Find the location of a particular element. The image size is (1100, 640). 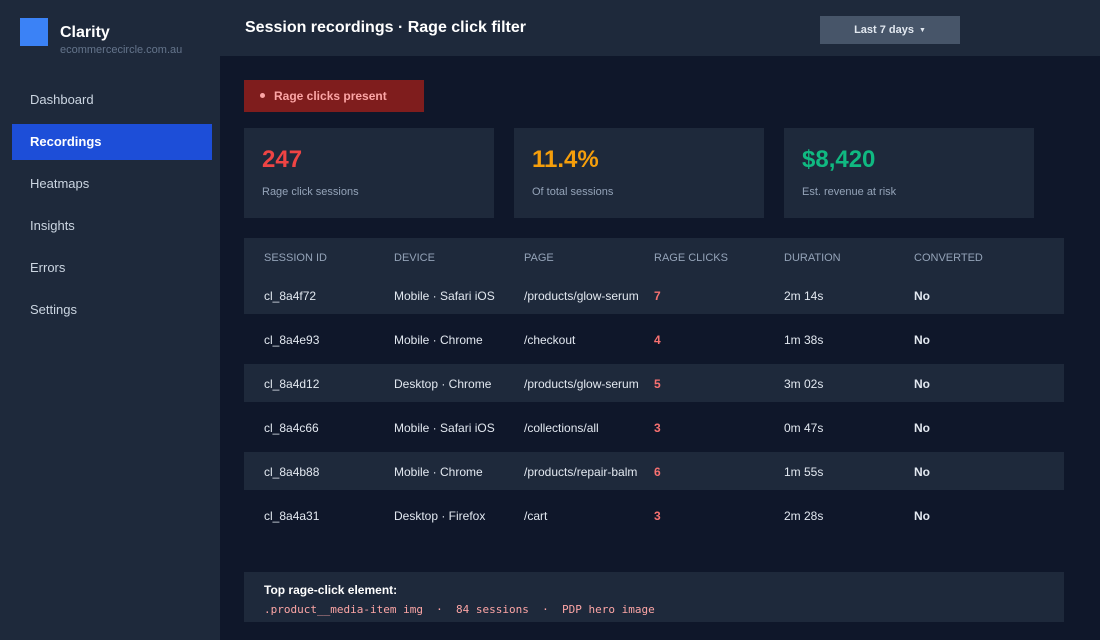

date-range-select: Last 7 days ▼ is located at coordinates (890, 30).